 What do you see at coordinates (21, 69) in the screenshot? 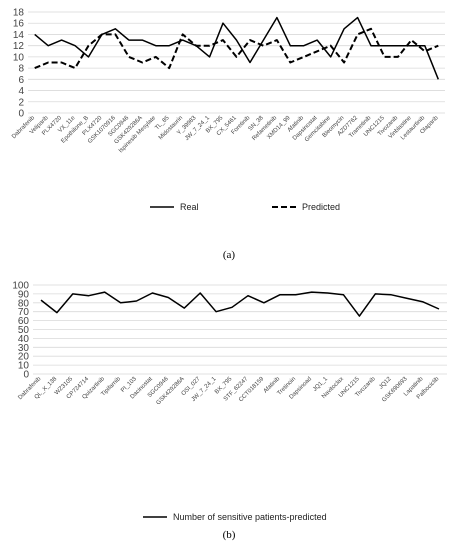
I see `y-tick-label: 8` at bounding box center [21, 69].